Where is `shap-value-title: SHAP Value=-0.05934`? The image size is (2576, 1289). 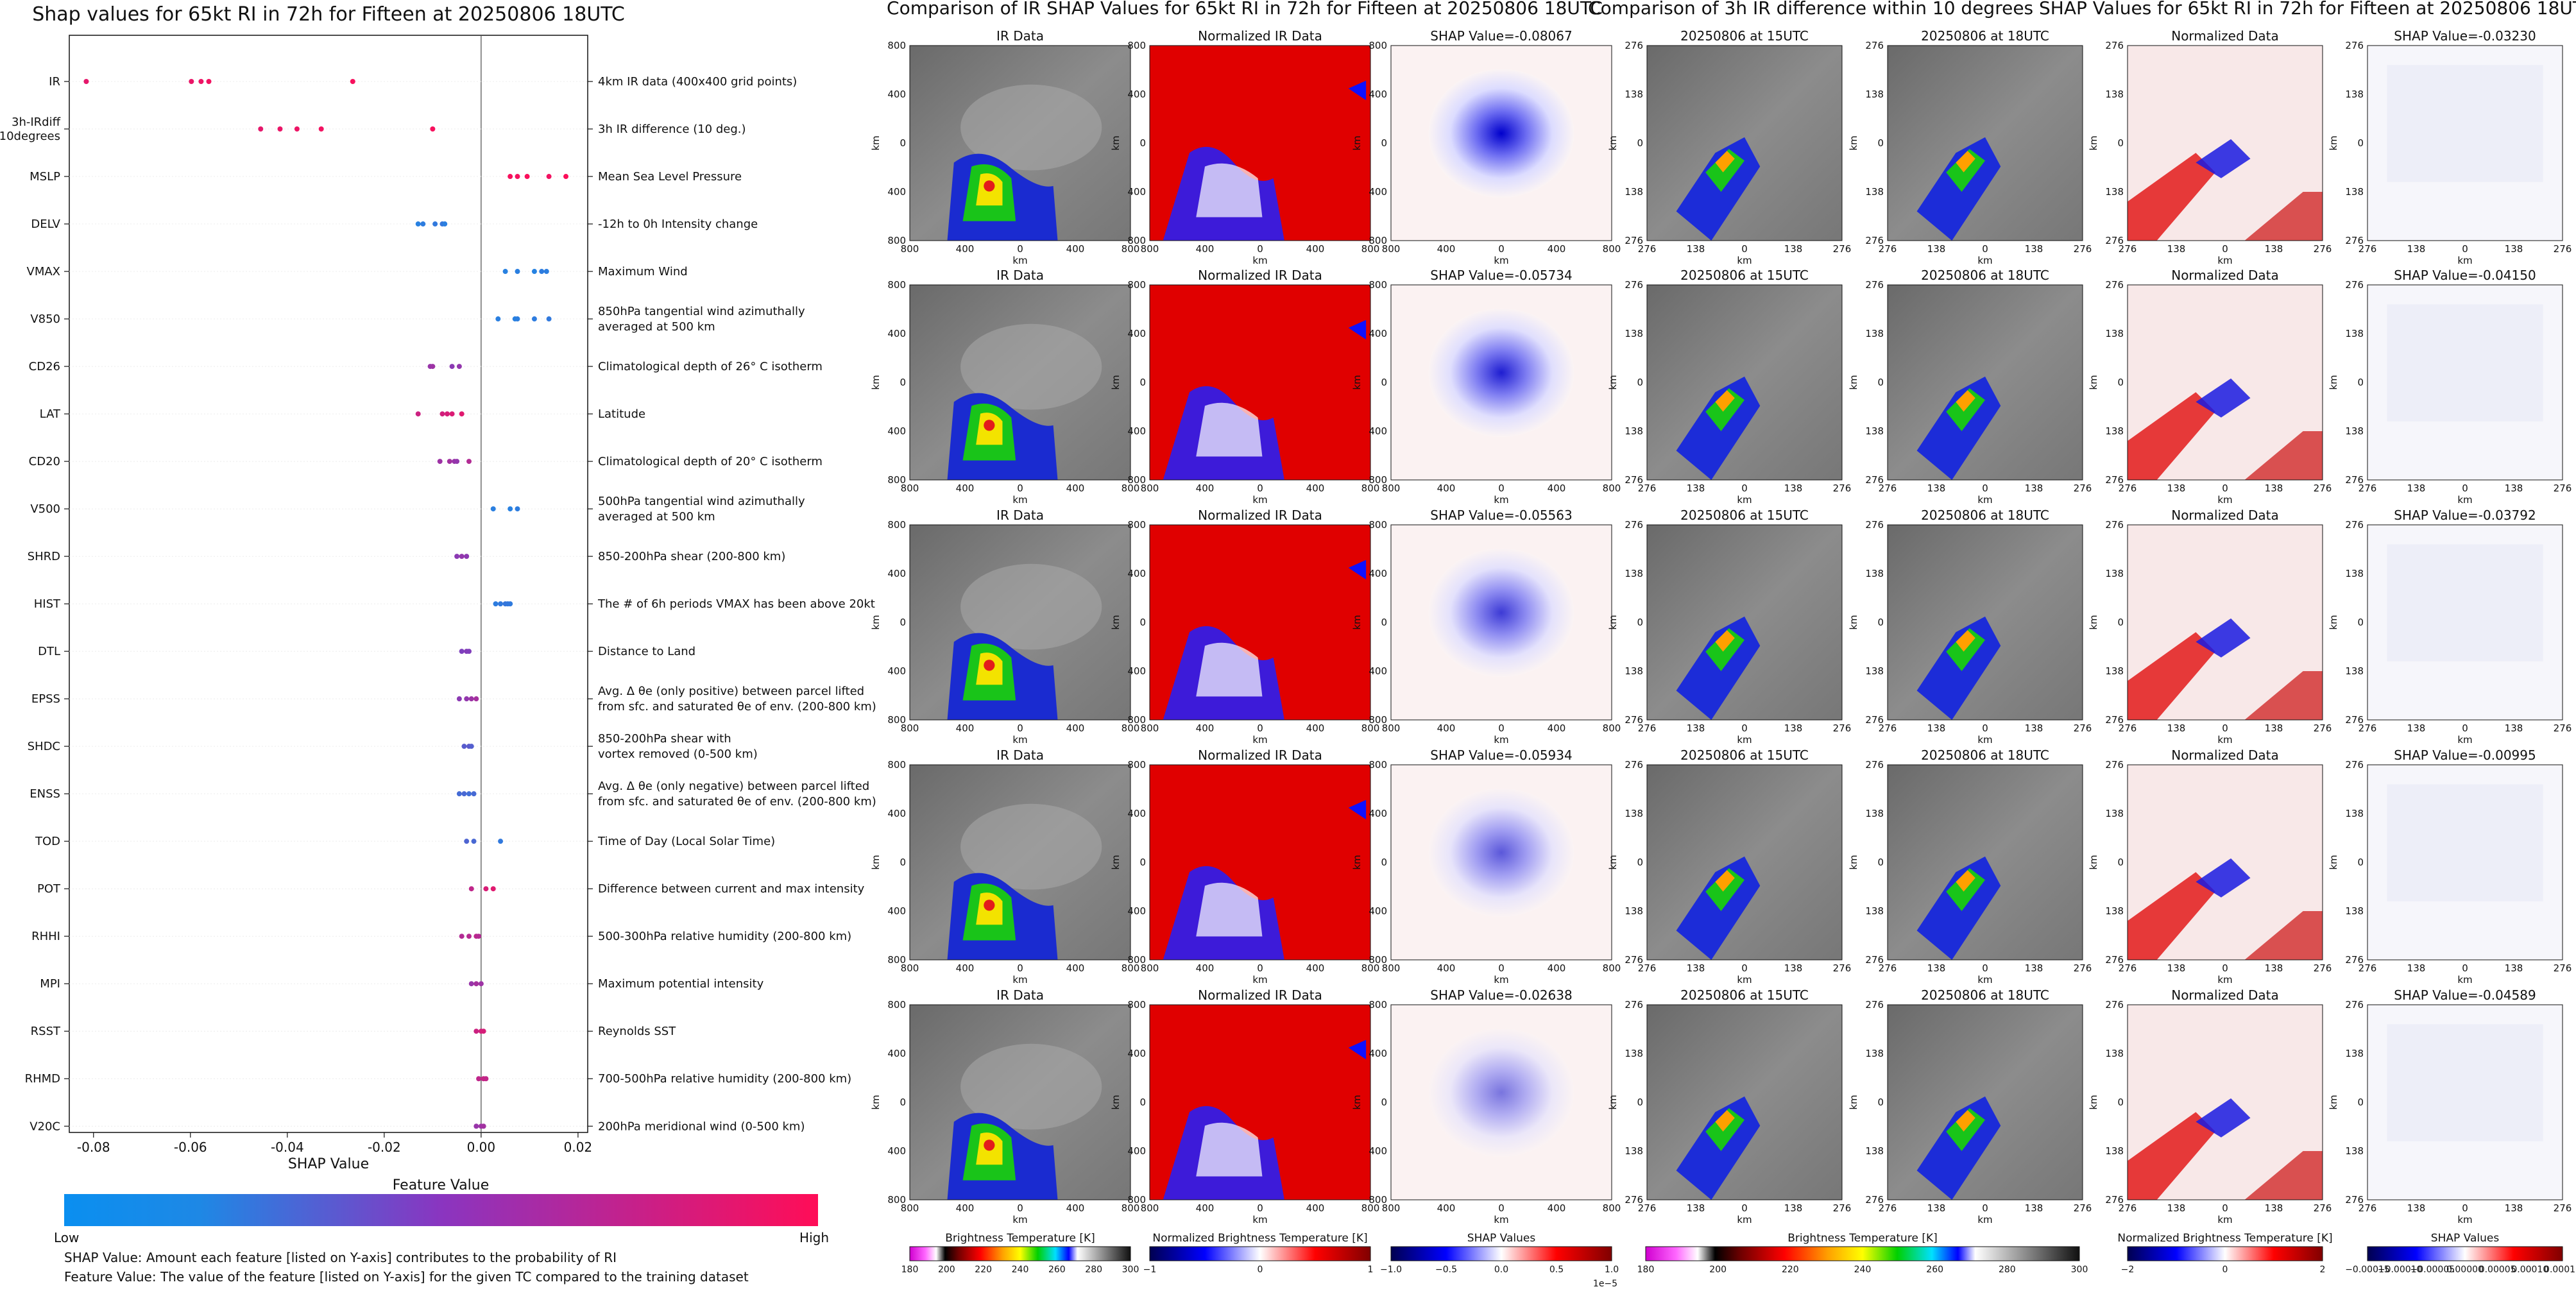 shap-value-title: SHAP Value=-0.05934 is located at coordinates (1501, 755).